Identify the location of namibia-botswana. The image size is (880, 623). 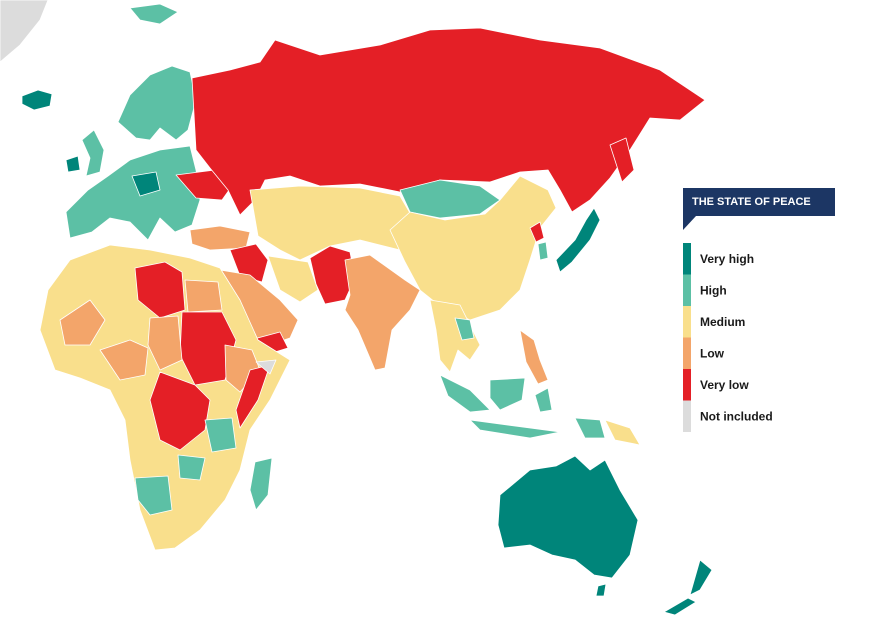
(153, 495).